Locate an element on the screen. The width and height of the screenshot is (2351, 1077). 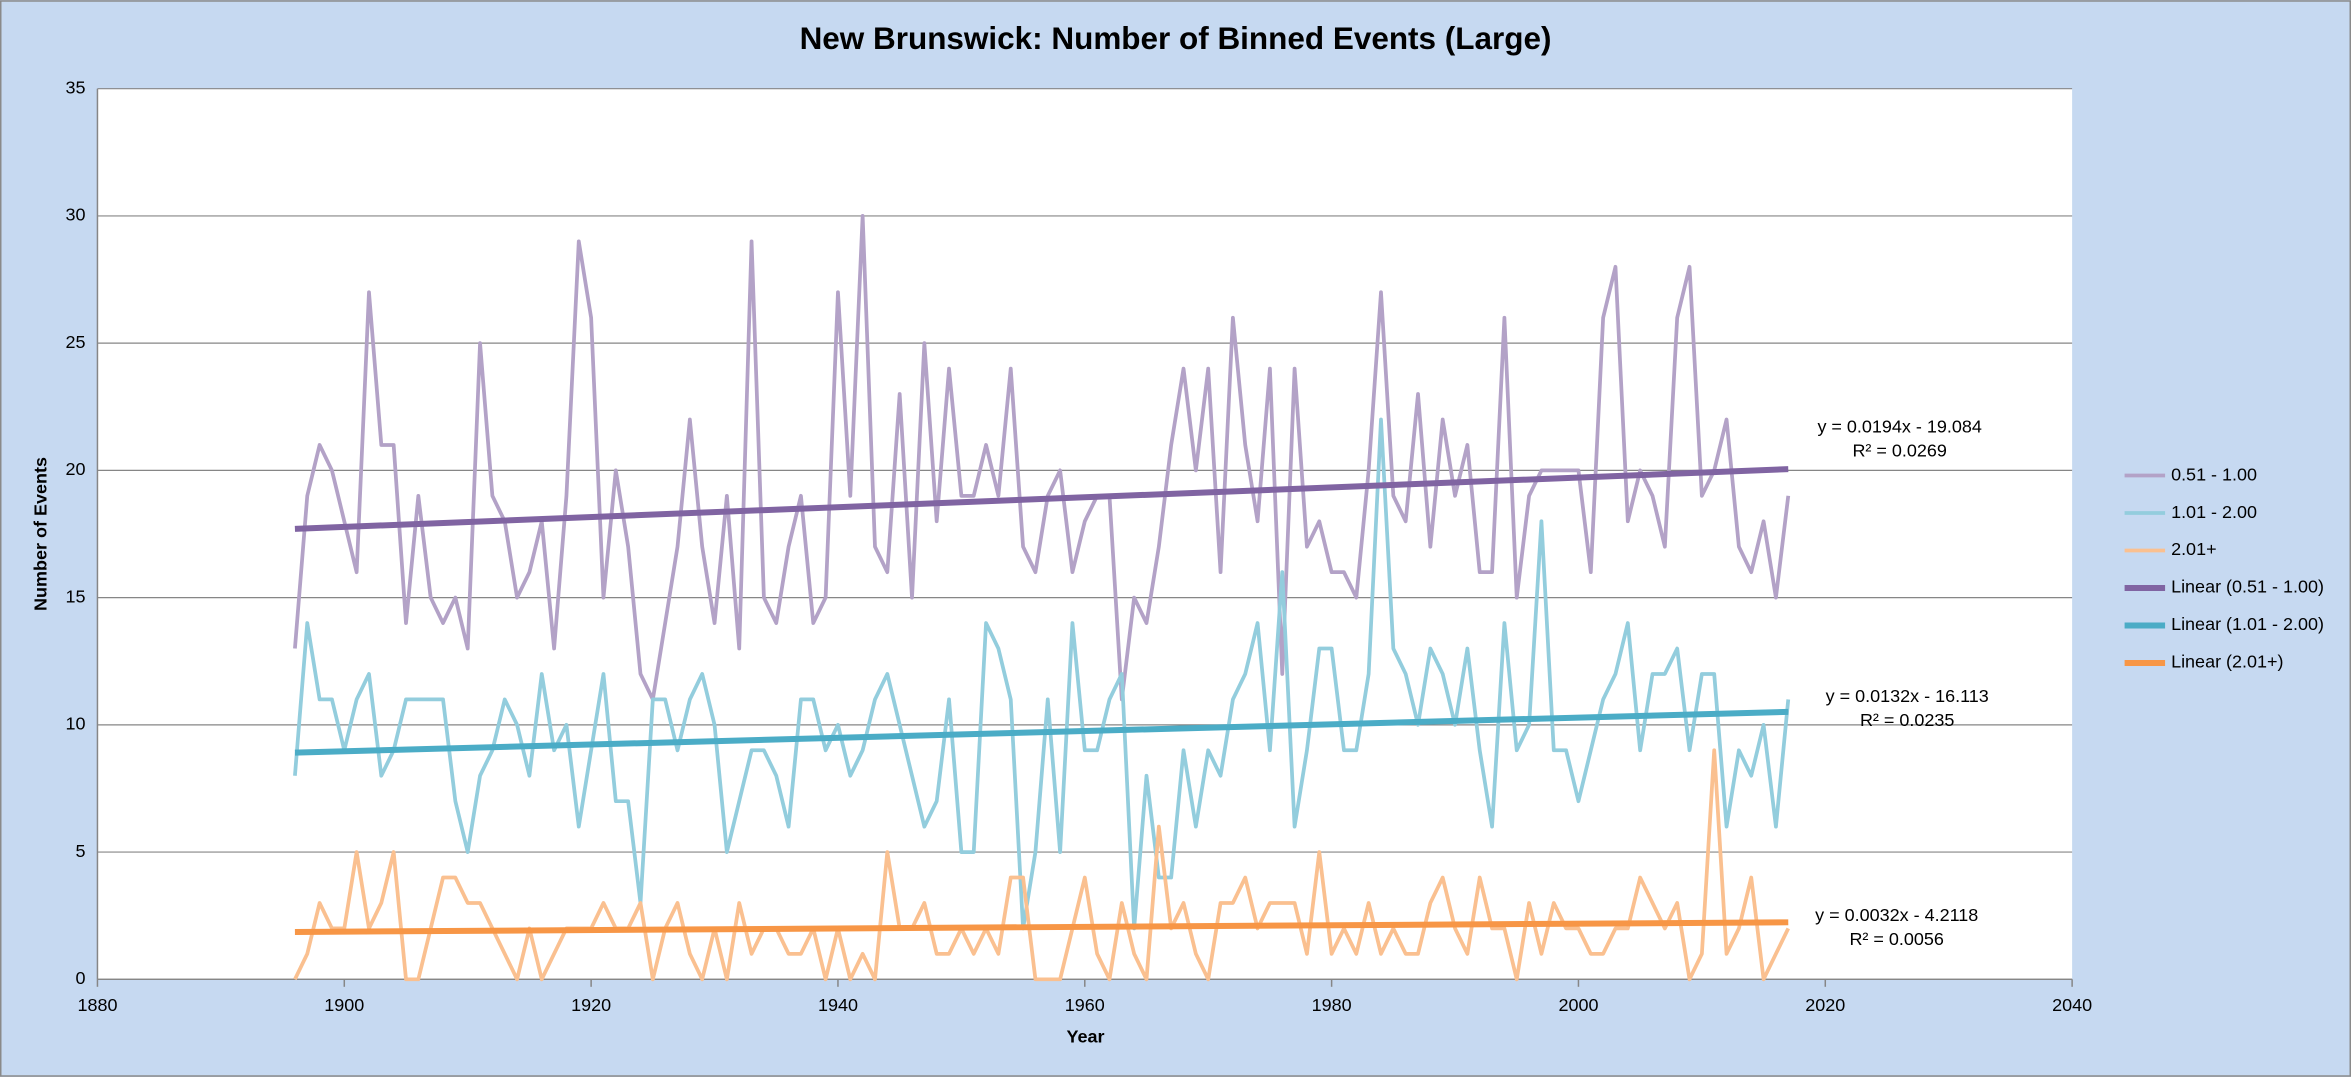
x-tick-label: 2040 is located at coordinates (2072, 1005).